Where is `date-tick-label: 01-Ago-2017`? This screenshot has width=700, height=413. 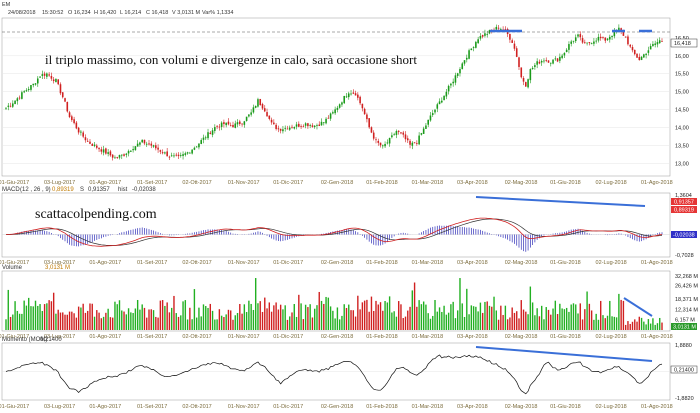
date-tick-label: 01-Ago-2017 is located at coordinates (105, 183).